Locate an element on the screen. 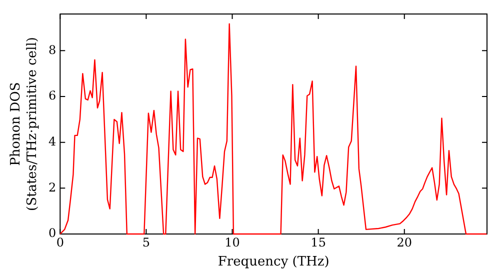  y-tick-label: 6 is located at coordinates (52, 95).